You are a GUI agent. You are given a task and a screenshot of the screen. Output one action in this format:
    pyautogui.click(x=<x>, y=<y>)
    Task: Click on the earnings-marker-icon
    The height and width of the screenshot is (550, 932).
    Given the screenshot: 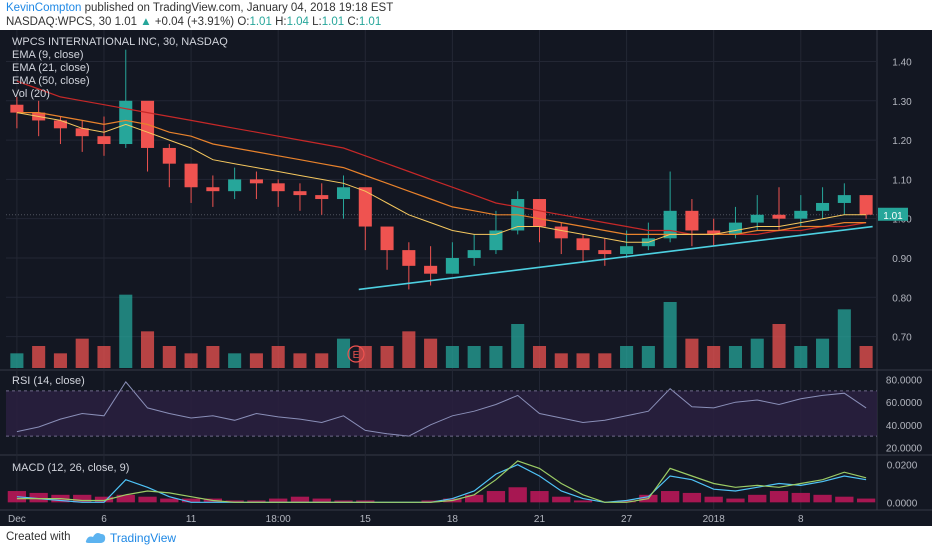 What is the action you would take?
    pyautogui.click(x=356, y=354)
    